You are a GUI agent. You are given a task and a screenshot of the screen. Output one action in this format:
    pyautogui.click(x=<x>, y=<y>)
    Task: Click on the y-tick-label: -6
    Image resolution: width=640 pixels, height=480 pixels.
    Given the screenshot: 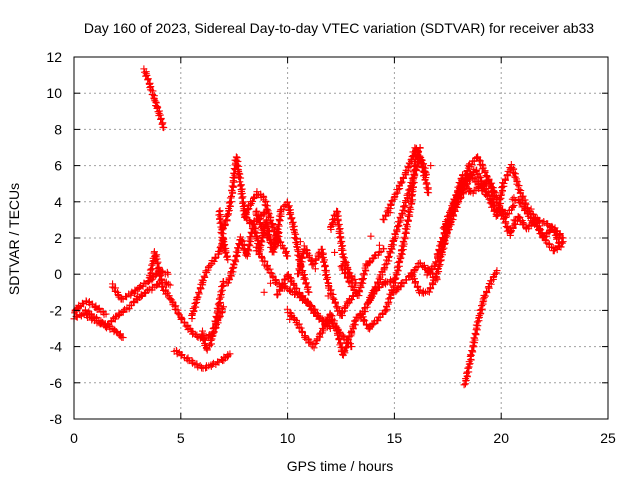 What is the action you would take?
    pyautogui.click(x=56, y=383)
    